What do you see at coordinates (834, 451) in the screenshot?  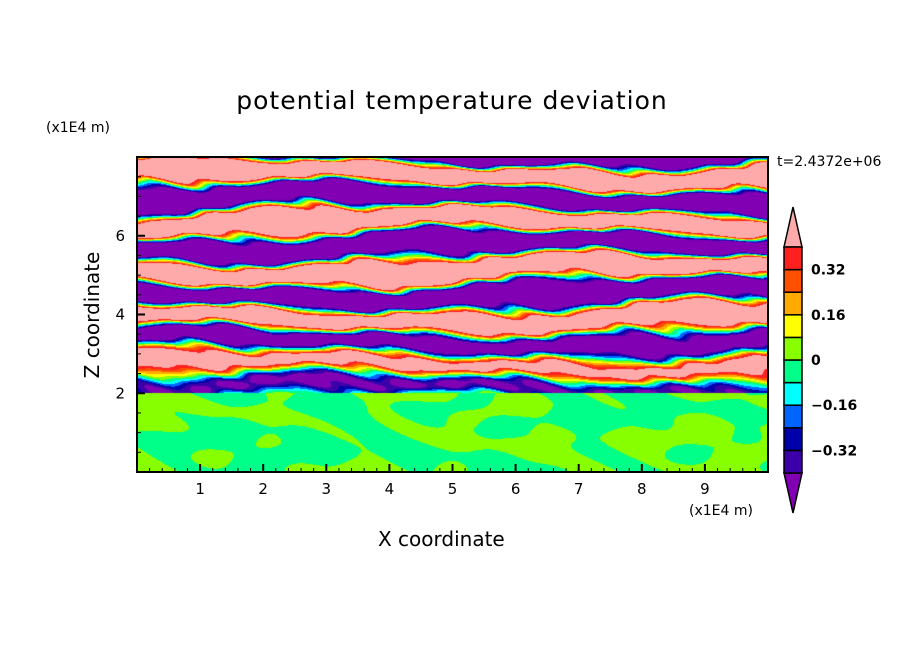 I see `colorbar-label: −0.32` at bounding box center [834, 451].